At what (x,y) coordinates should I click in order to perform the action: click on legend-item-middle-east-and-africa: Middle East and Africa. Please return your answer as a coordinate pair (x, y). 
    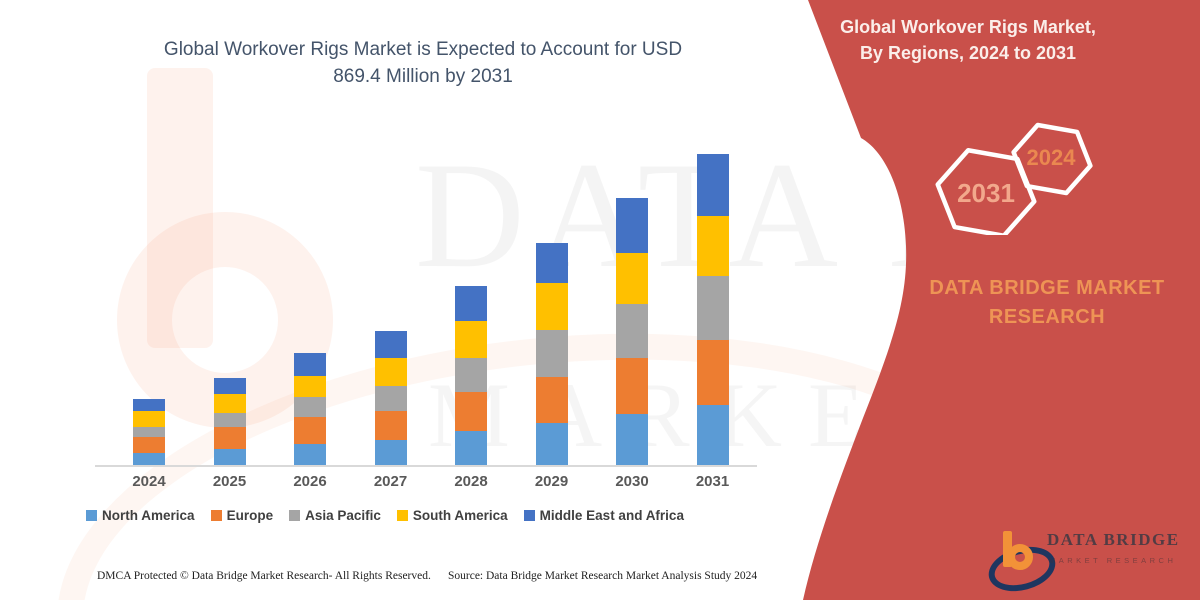
    Looking at the image, I should click on (603, 515).